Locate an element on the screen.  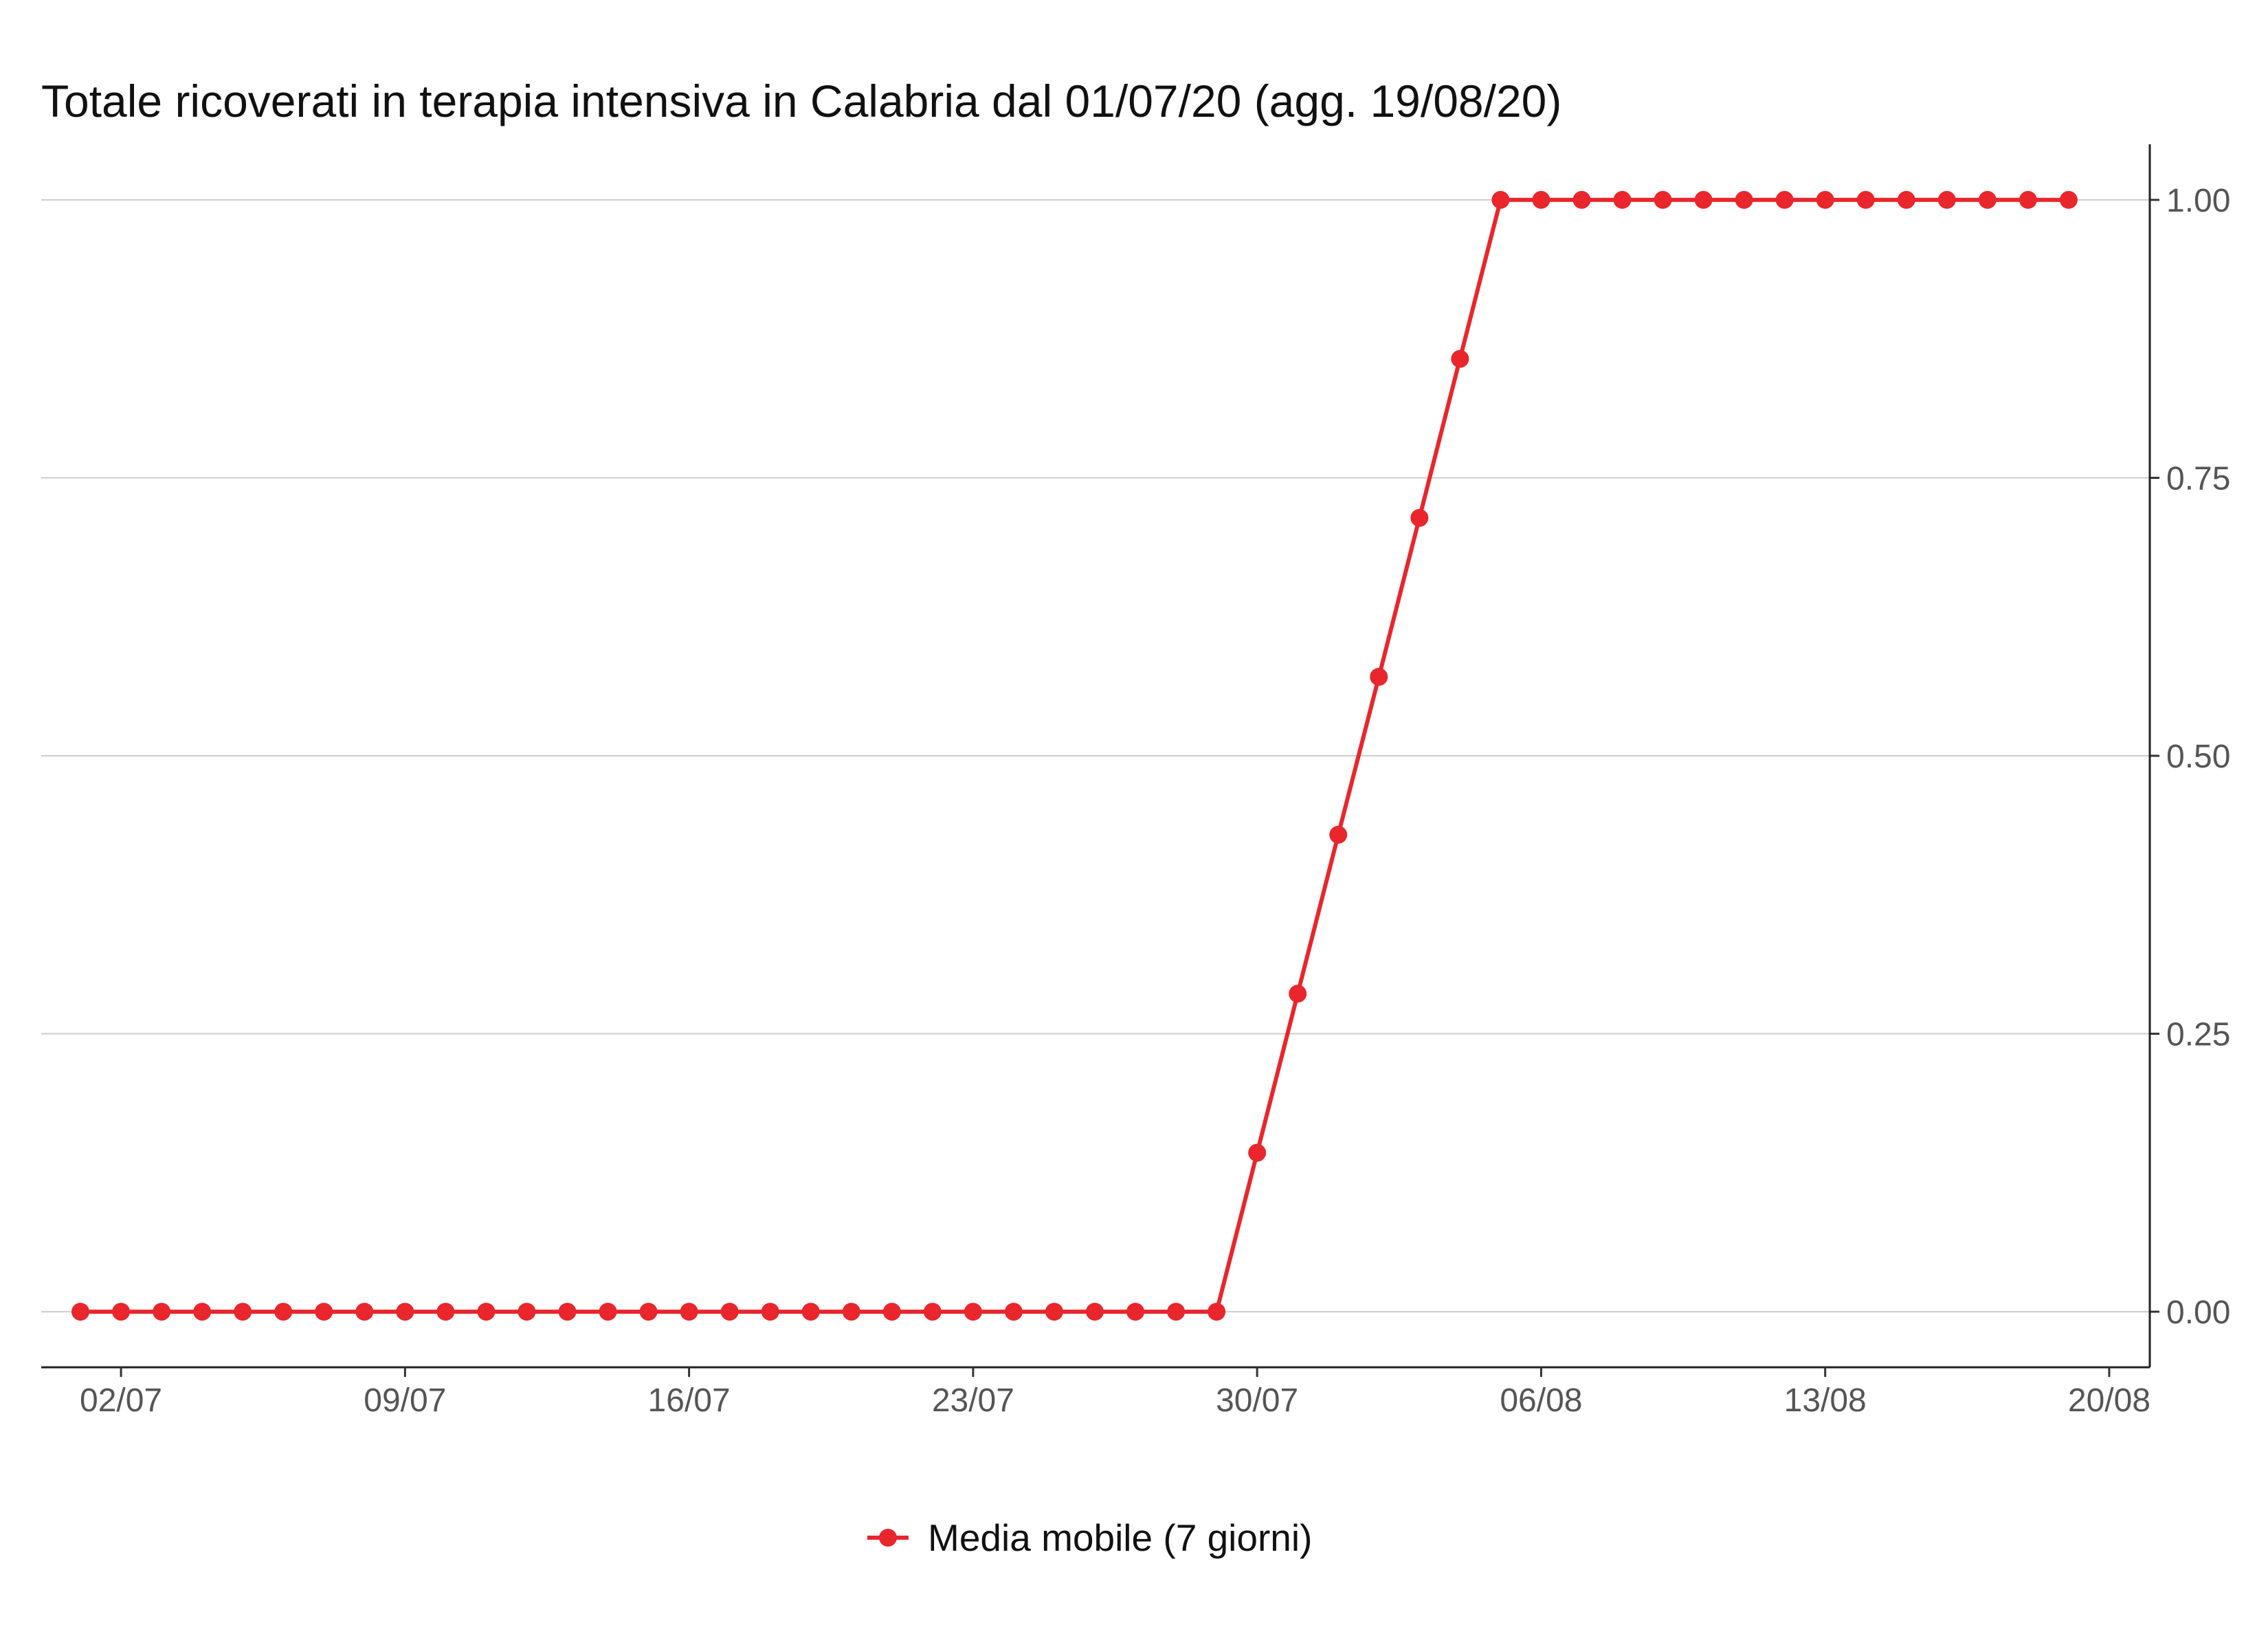
y-tick-label: 0.50 is located at coordinates (2198, 757).